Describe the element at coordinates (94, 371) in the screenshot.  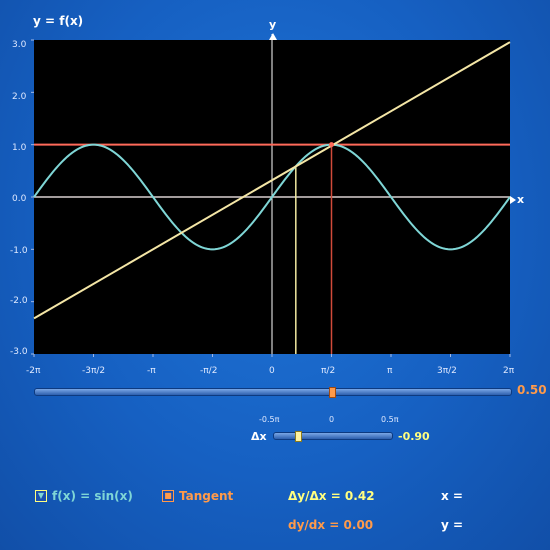
I see `x-tick-label: -3π/2` at that location.